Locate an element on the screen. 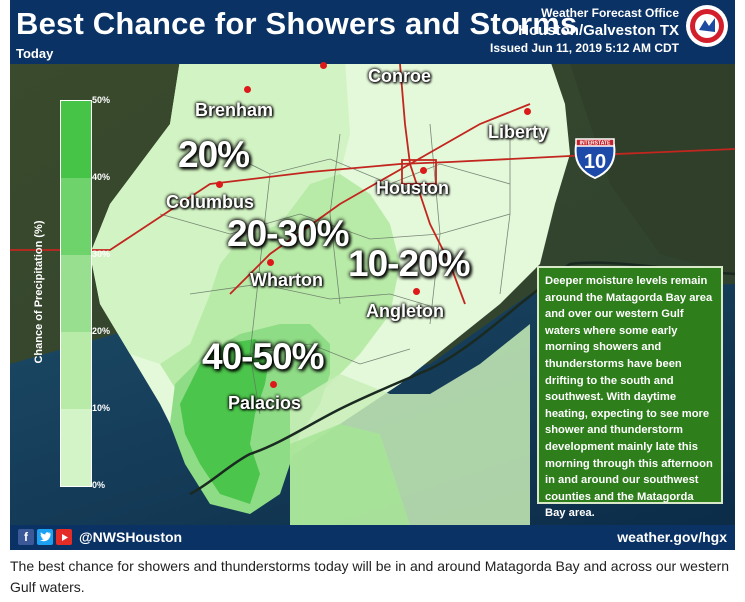 The height and width of the screenshot is (602, 745). city-wharton: Wharton is located at coordinates (286, 280).